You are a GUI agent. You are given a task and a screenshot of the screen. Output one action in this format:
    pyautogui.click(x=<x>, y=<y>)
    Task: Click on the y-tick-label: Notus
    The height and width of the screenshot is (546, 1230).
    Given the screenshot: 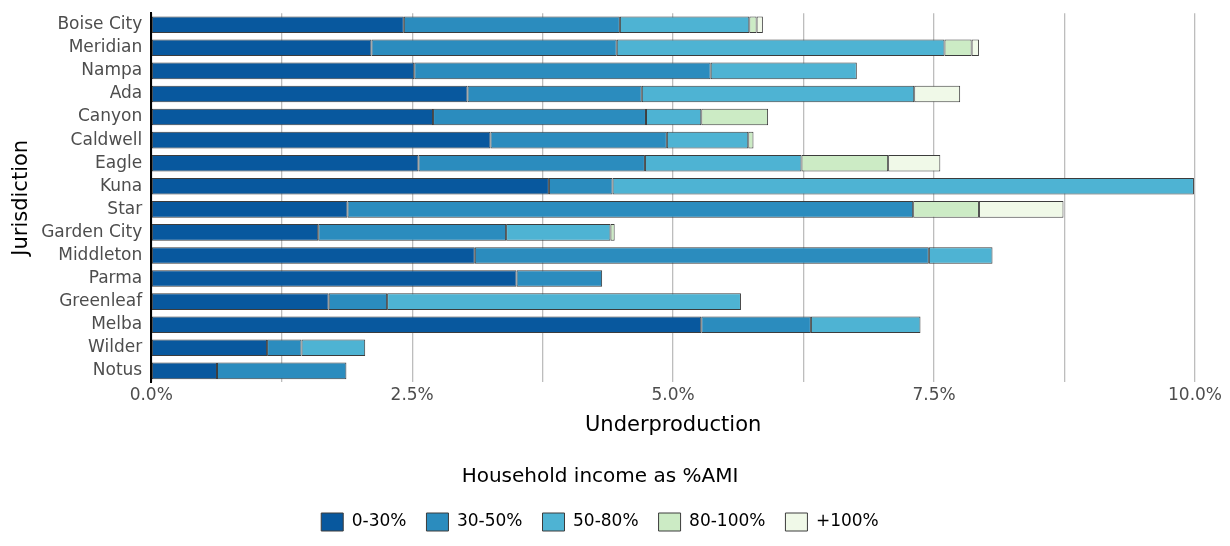 What is the action you would take?
    pyautogui.click(x=117, y=369)
    